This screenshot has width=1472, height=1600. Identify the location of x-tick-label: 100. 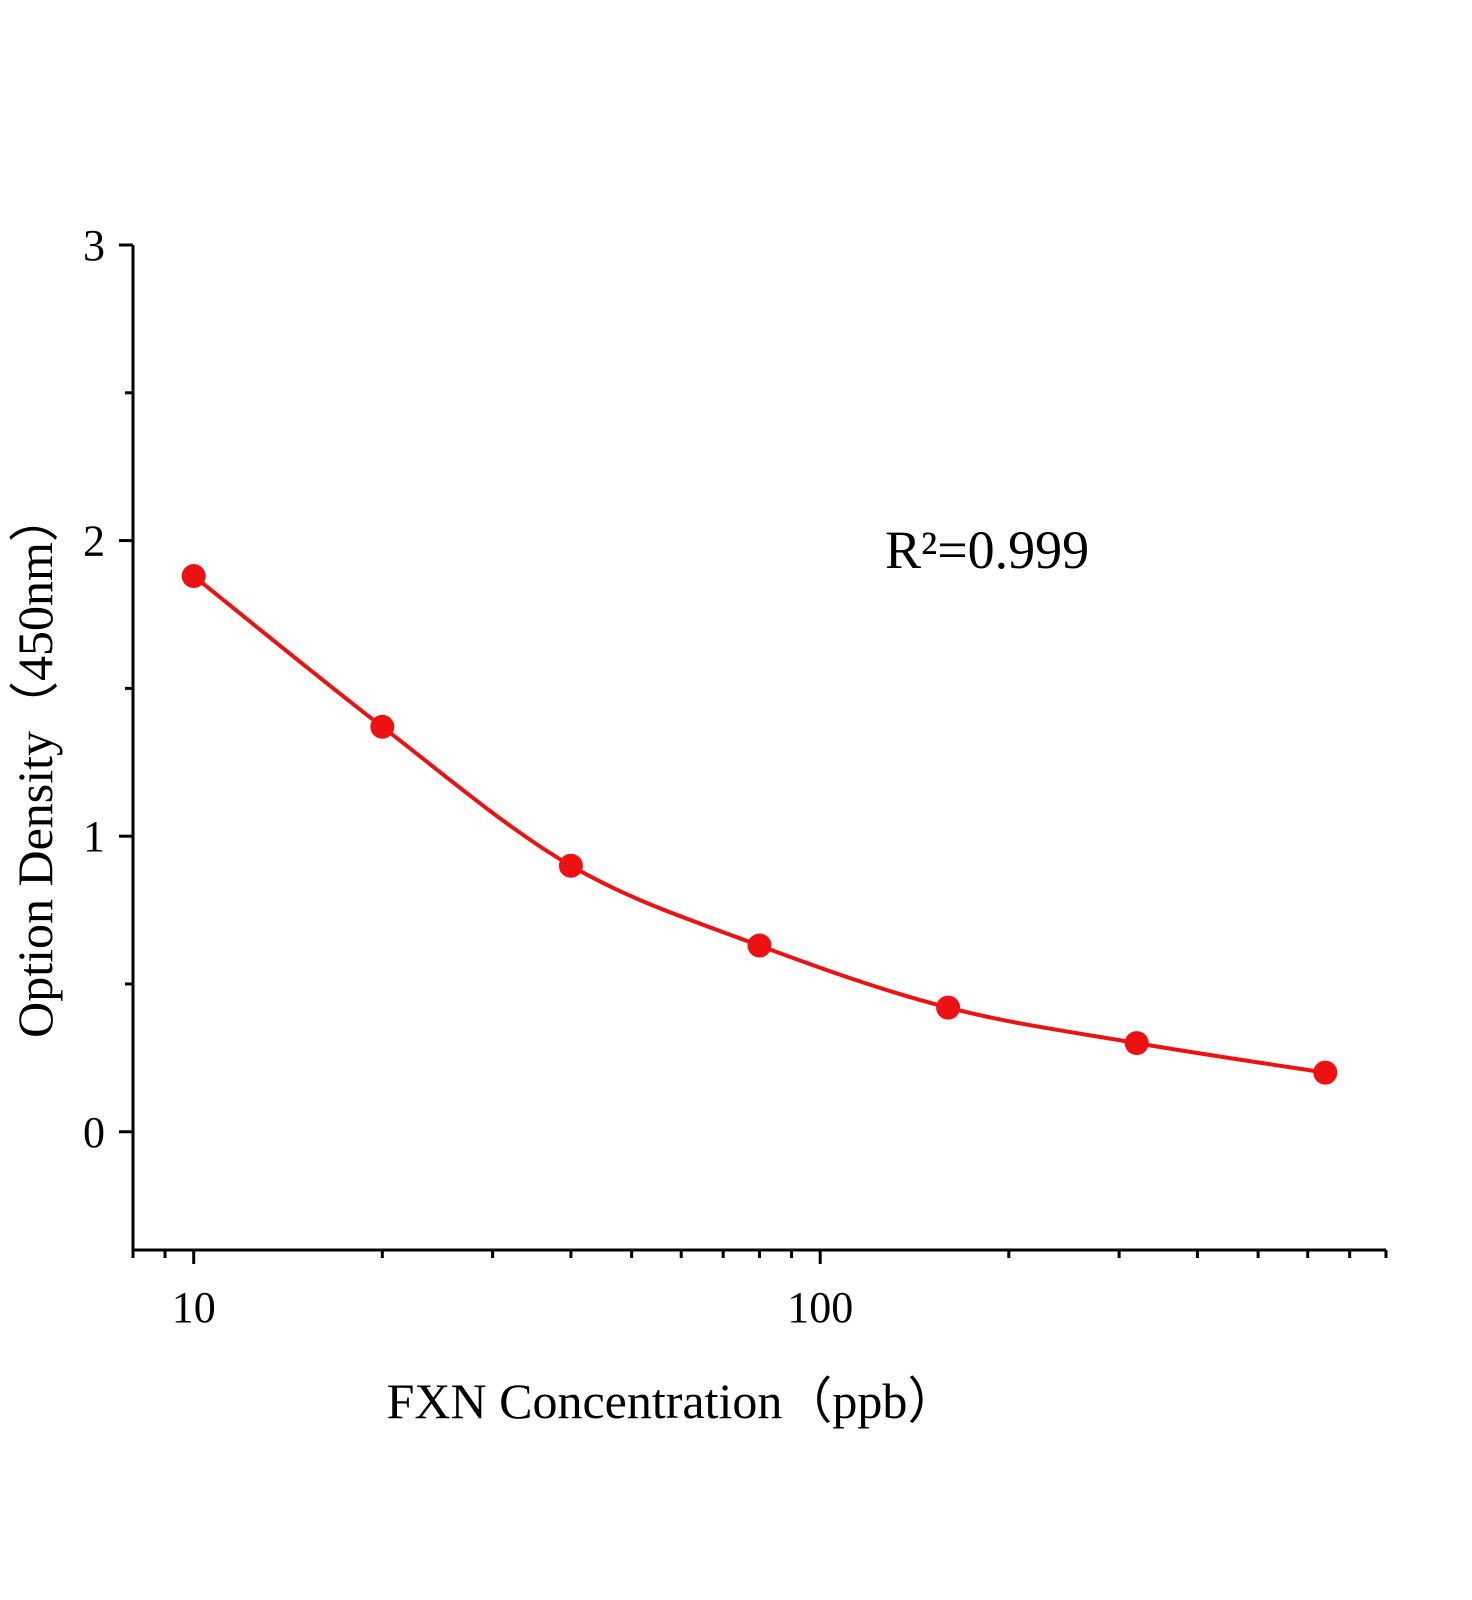
(820, 1307).